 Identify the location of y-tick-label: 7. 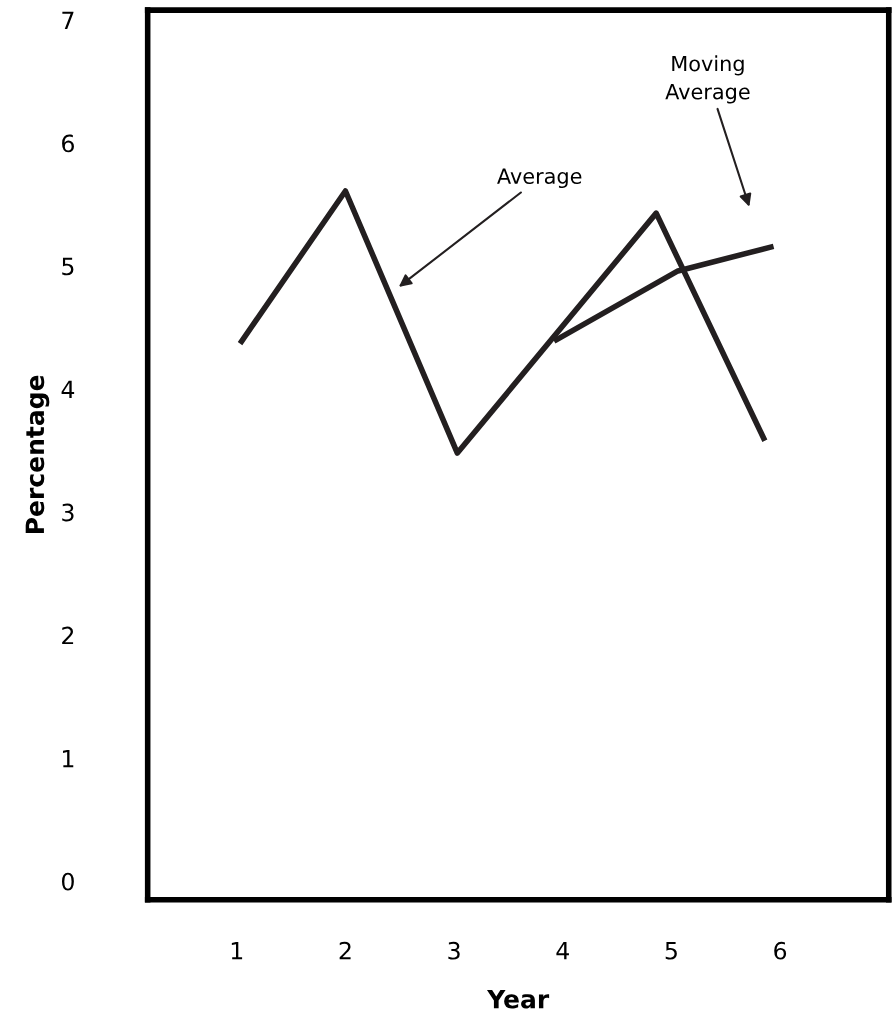
(68, 20).